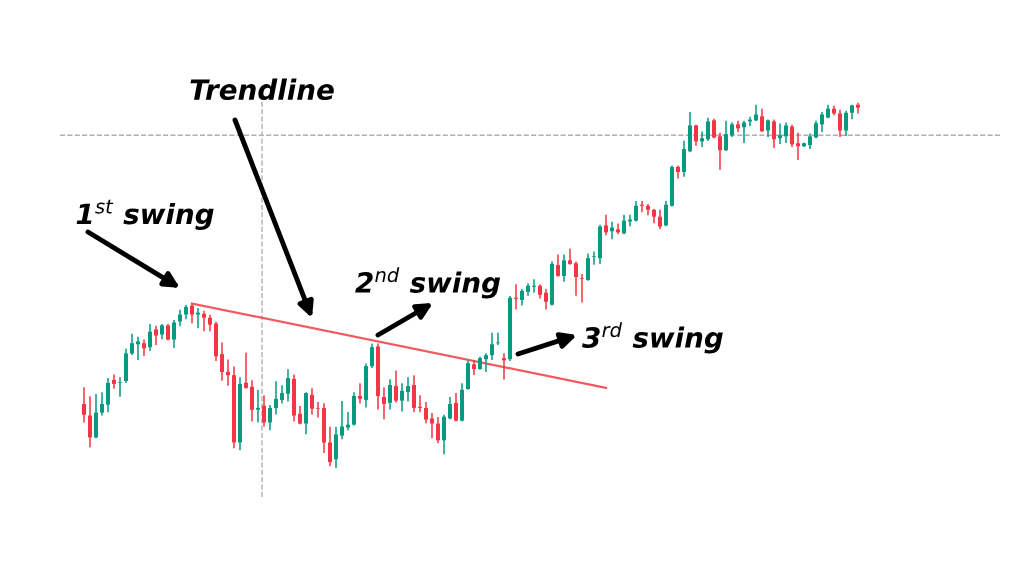 The width and height of the screenshot is (1024, 576). What do you see at coordinates (428, 283) in the screenshot?
I see `annotation: 2$^{nd}$ swing` at bounding box center [428, 283].